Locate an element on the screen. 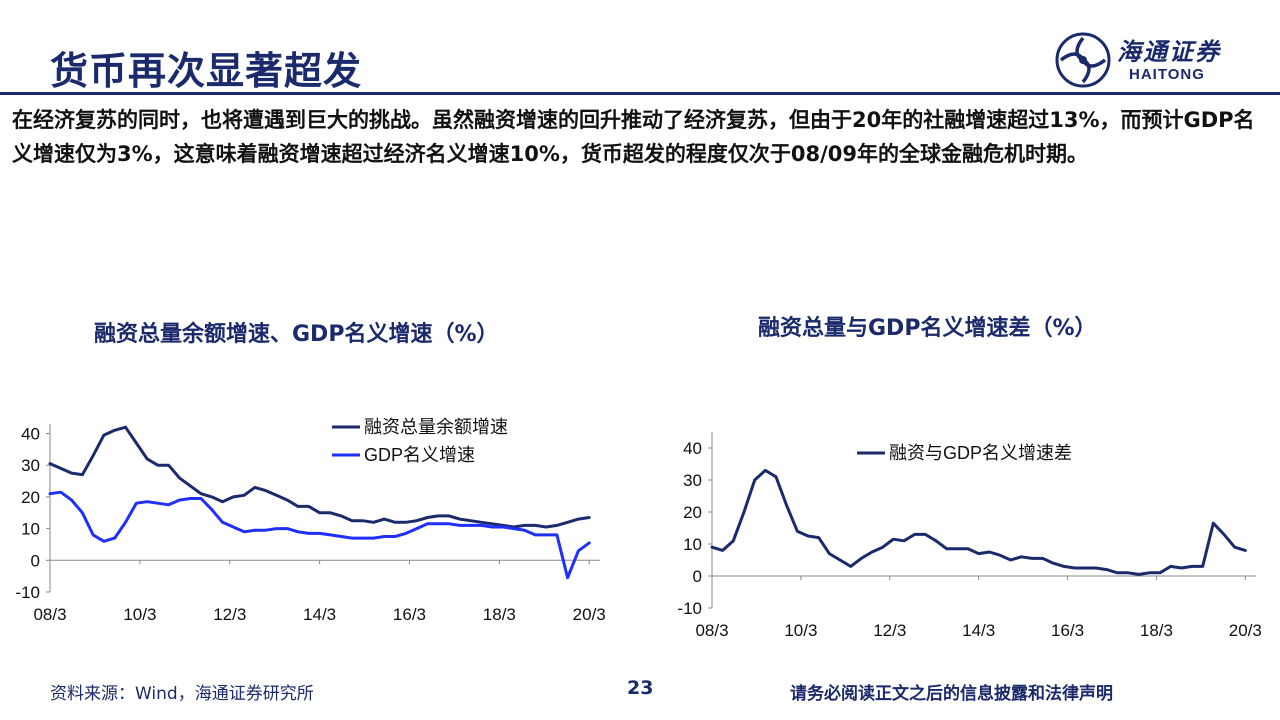  source-note: 资料来源：Wind，海通证券研究所 is located at coordinates (182, 694).